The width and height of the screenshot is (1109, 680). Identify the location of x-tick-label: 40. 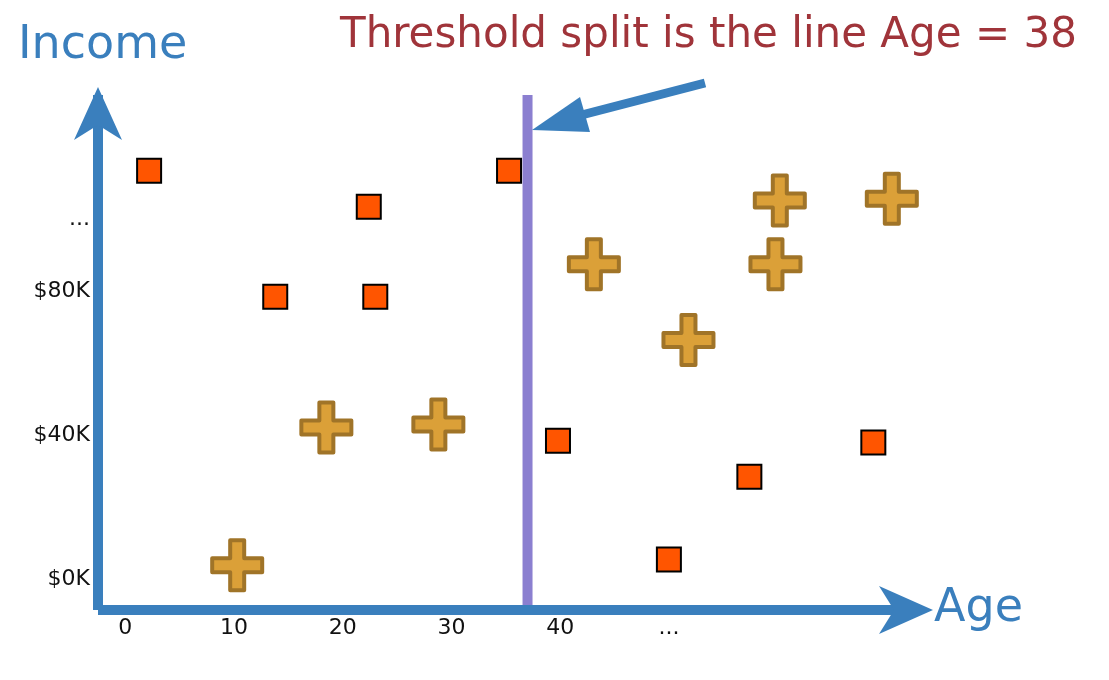
(560, 626).